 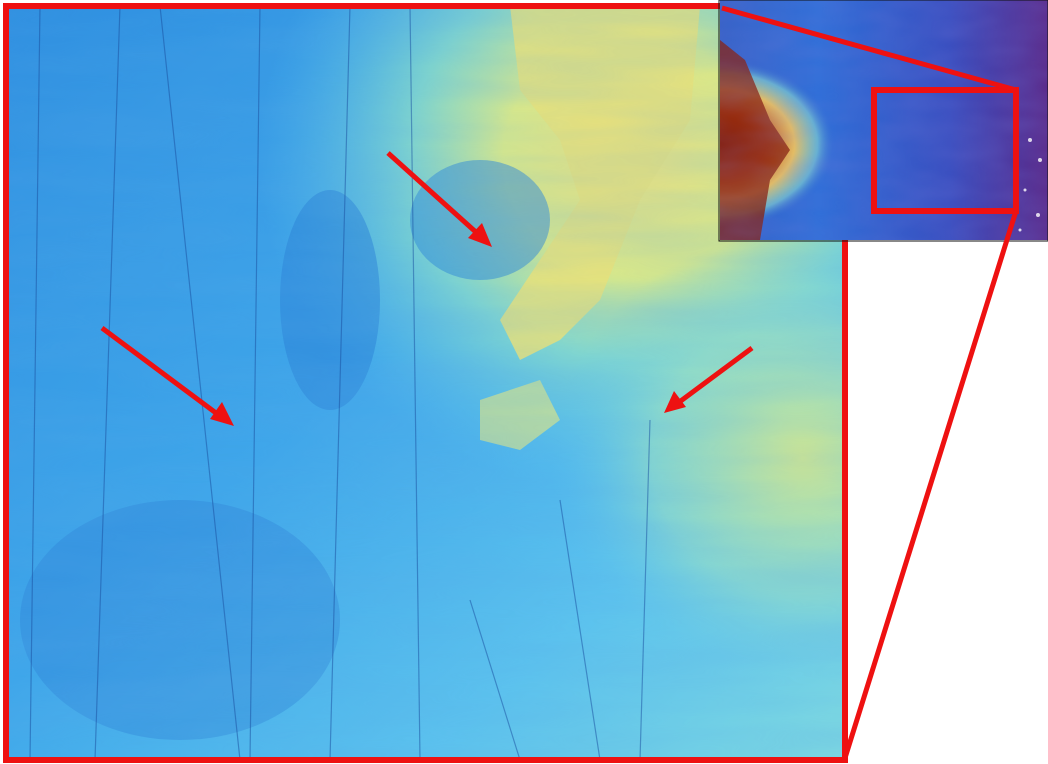 I want to click on inset-map, so click(x=884, y=120).